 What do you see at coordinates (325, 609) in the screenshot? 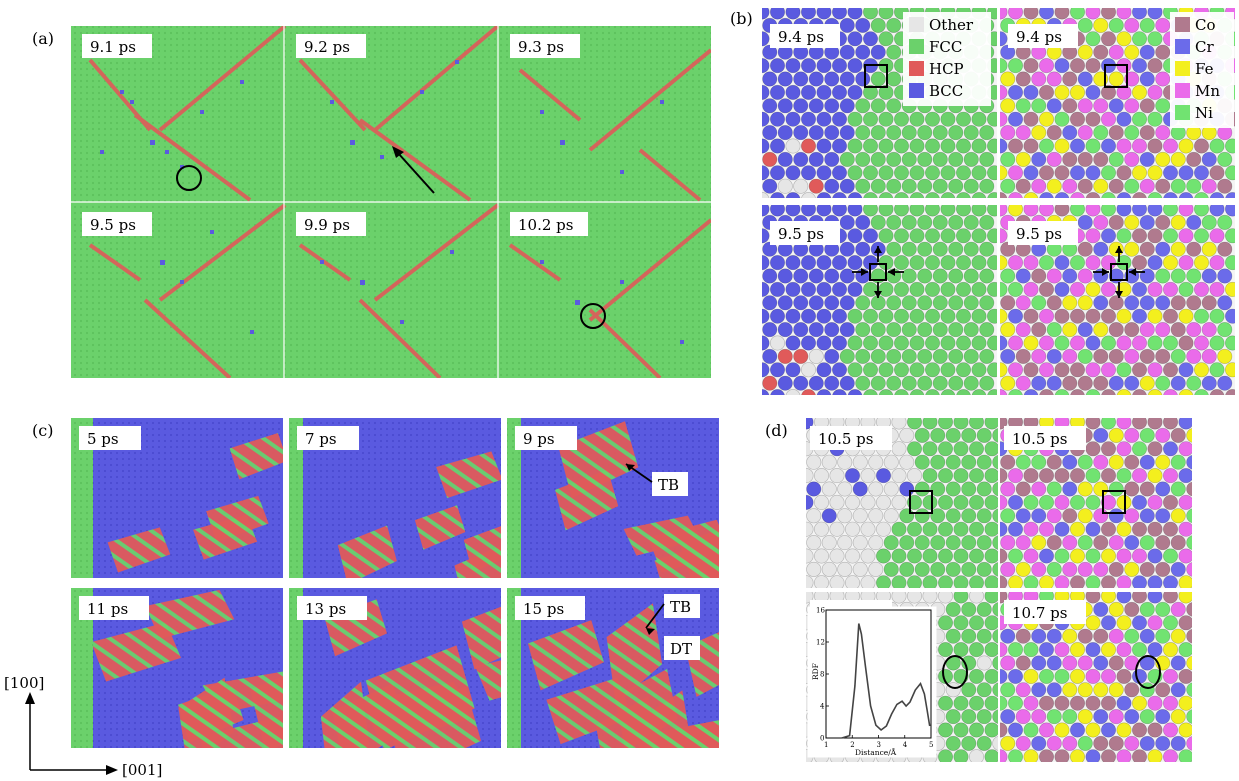
I see `frame-label: 13 ps` at bounding box center [325, 609].